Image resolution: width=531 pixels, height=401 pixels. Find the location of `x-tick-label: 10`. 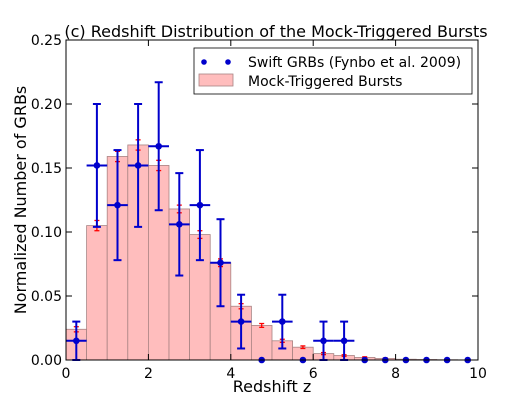

x-tick-label: 10 is located at coordinates (478, 374).